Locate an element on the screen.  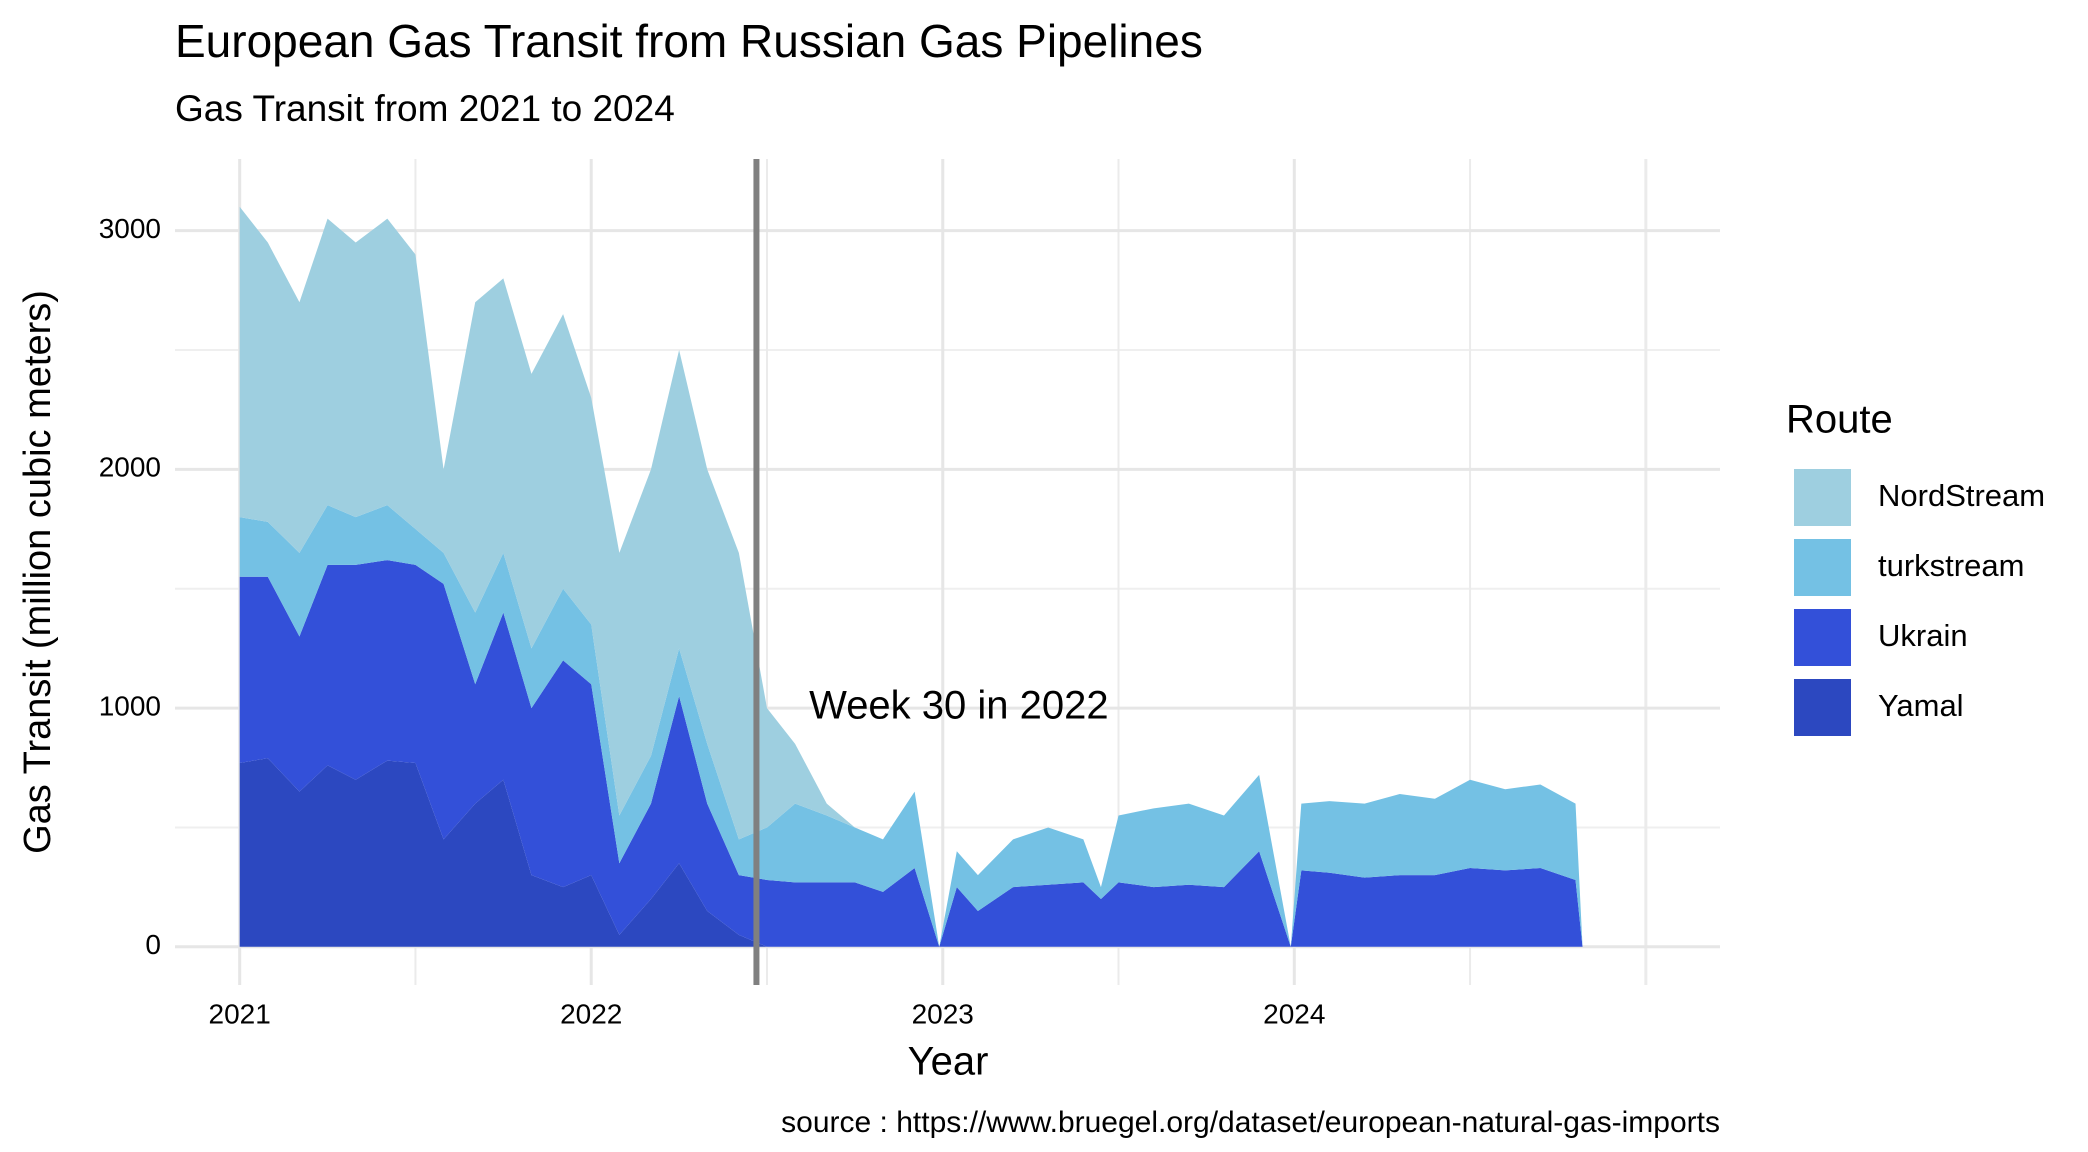
legend-label: Yamal is located at coordinates (1921, 705).